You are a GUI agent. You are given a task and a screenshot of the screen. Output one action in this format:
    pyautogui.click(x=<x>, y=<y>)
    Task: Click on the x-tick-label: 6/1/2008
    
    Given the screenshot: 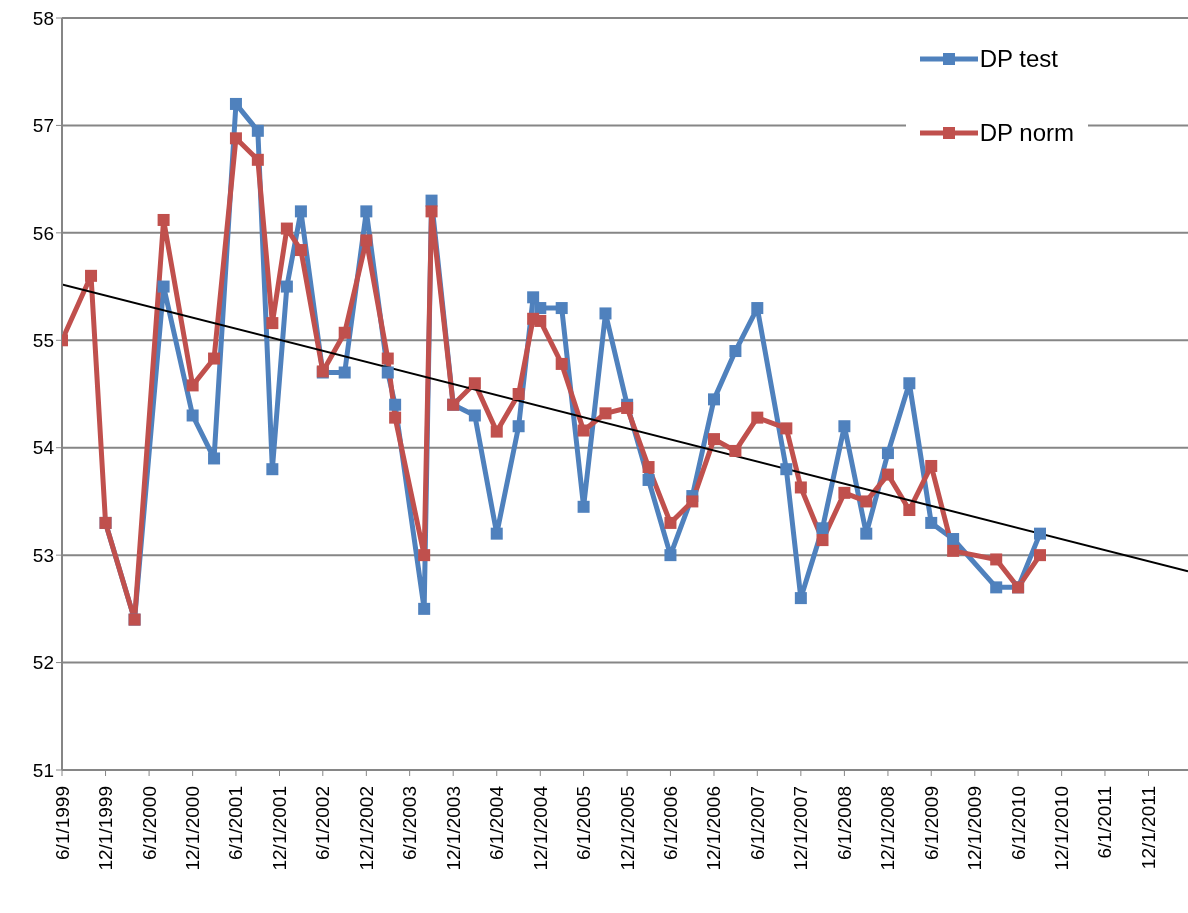 What is the action you would take?
    pyautogui.click(x=844, y=823)
    